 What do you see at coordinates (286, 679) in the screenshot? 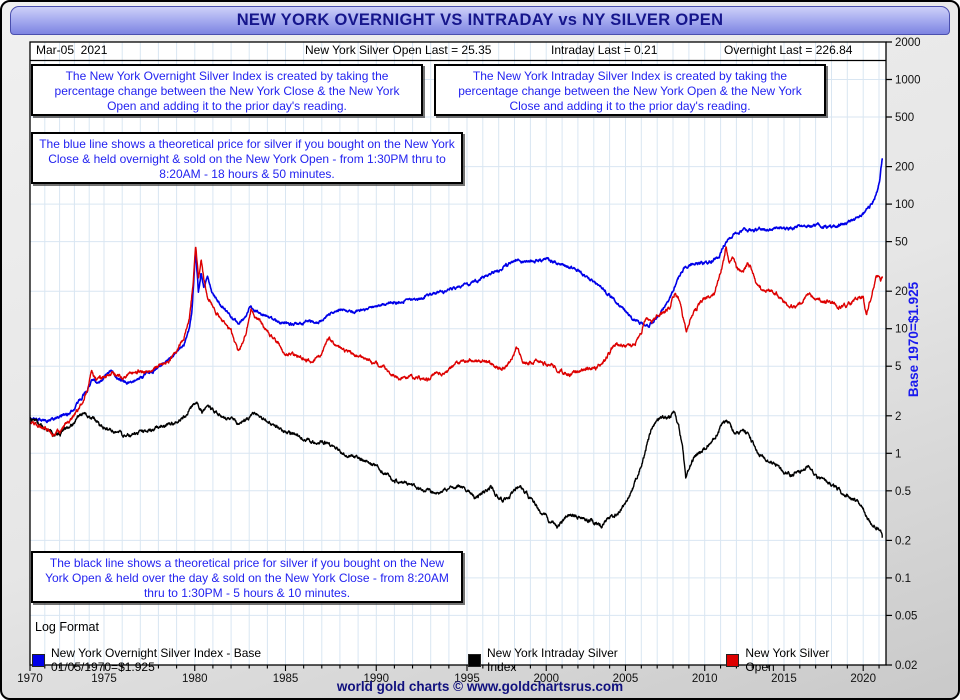
I see `x-tick-label: 1985` at bounding box center [286, 679].